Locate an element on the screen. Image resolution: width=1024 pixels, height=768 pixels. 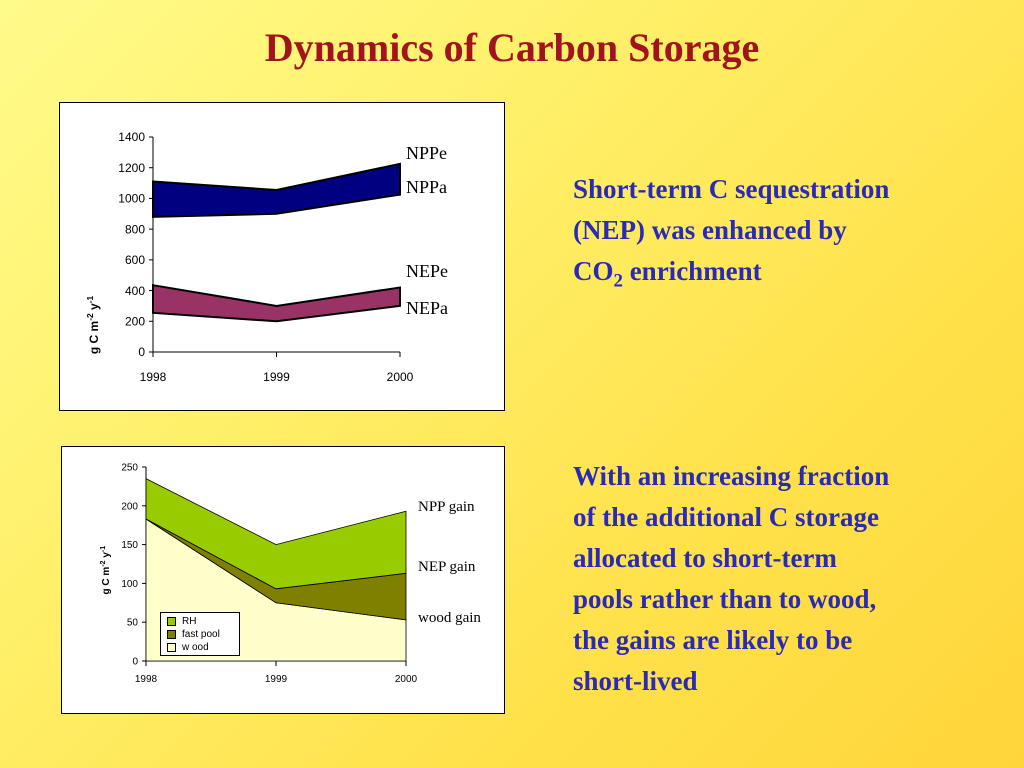
label-nppe: NPPe is located at coordinates (426, 153).